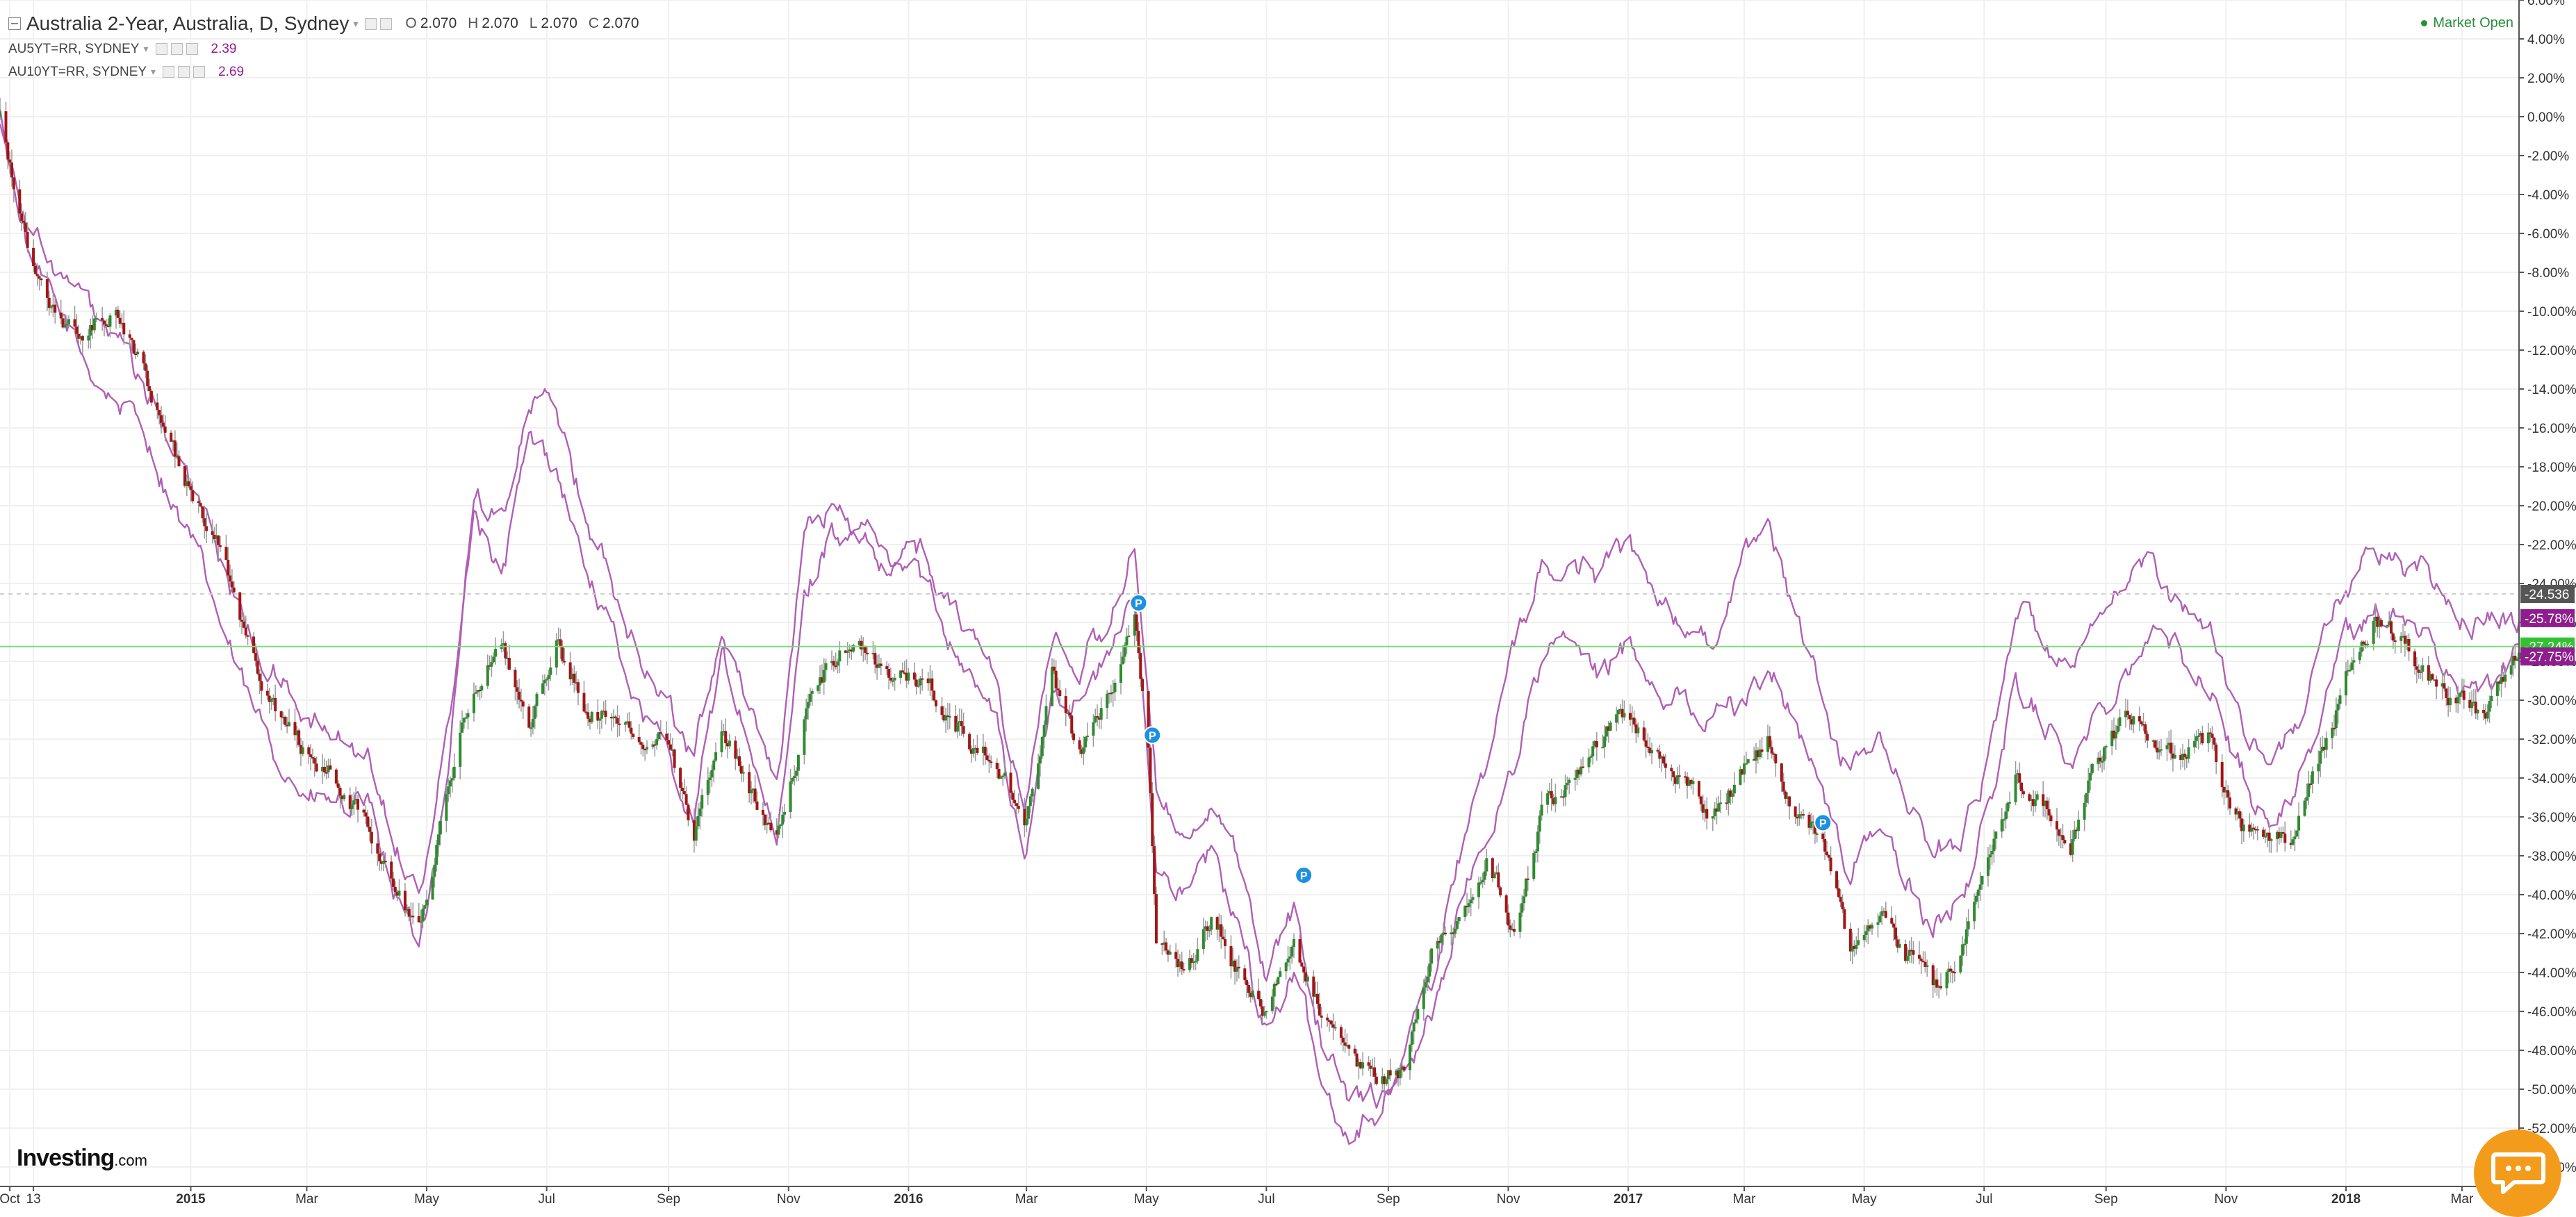 Image resolution: width=2576 pixels, height=1217 pixels. What do you see at coordinates (77, 71) in the screenshot?
I see `compare-label: AU10YT=RR, SYDNEY` at bounding box center [77, 71].